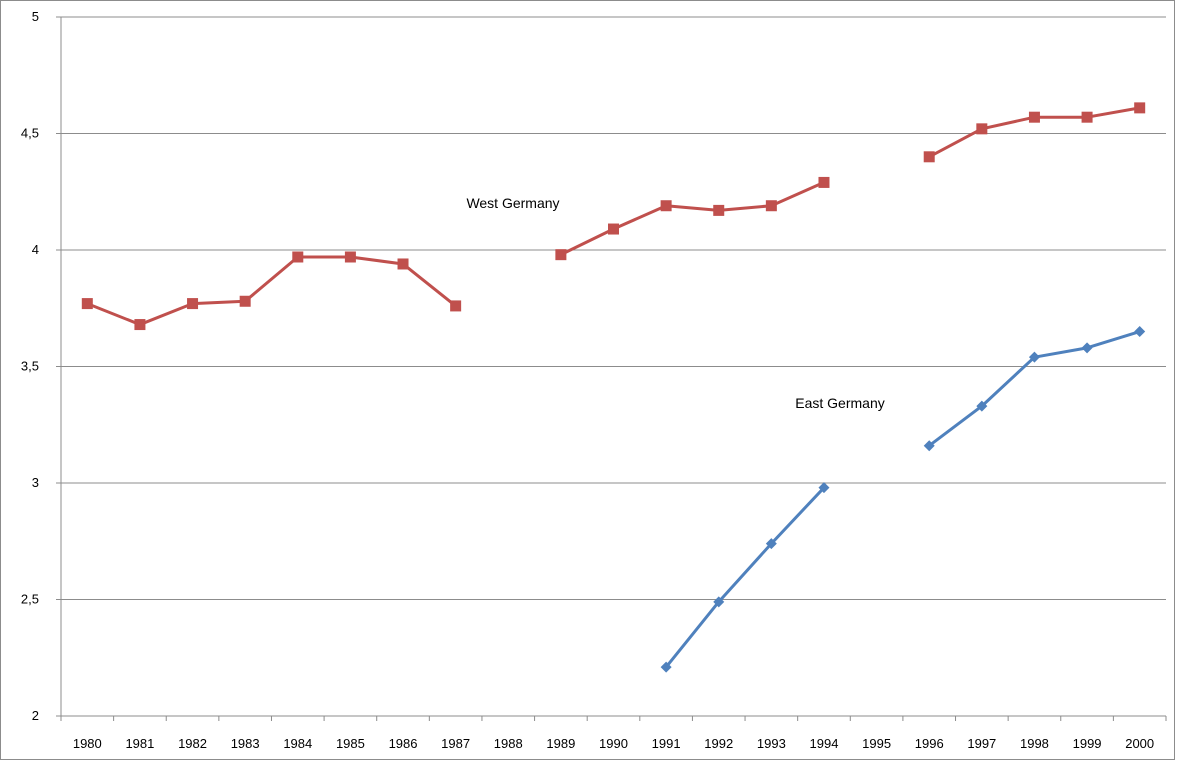  Describe the element at coordinates (981, 743) in the screenshot. I see `x-tick-label: 1997` at that location.